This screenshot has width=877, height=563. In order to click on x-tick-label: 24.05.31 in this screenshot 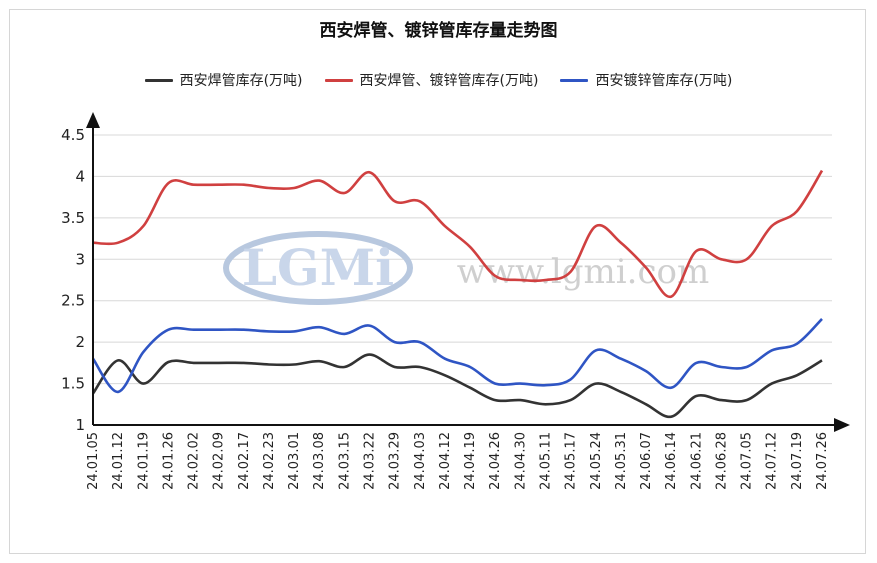, I will do `click(621, 461)`.